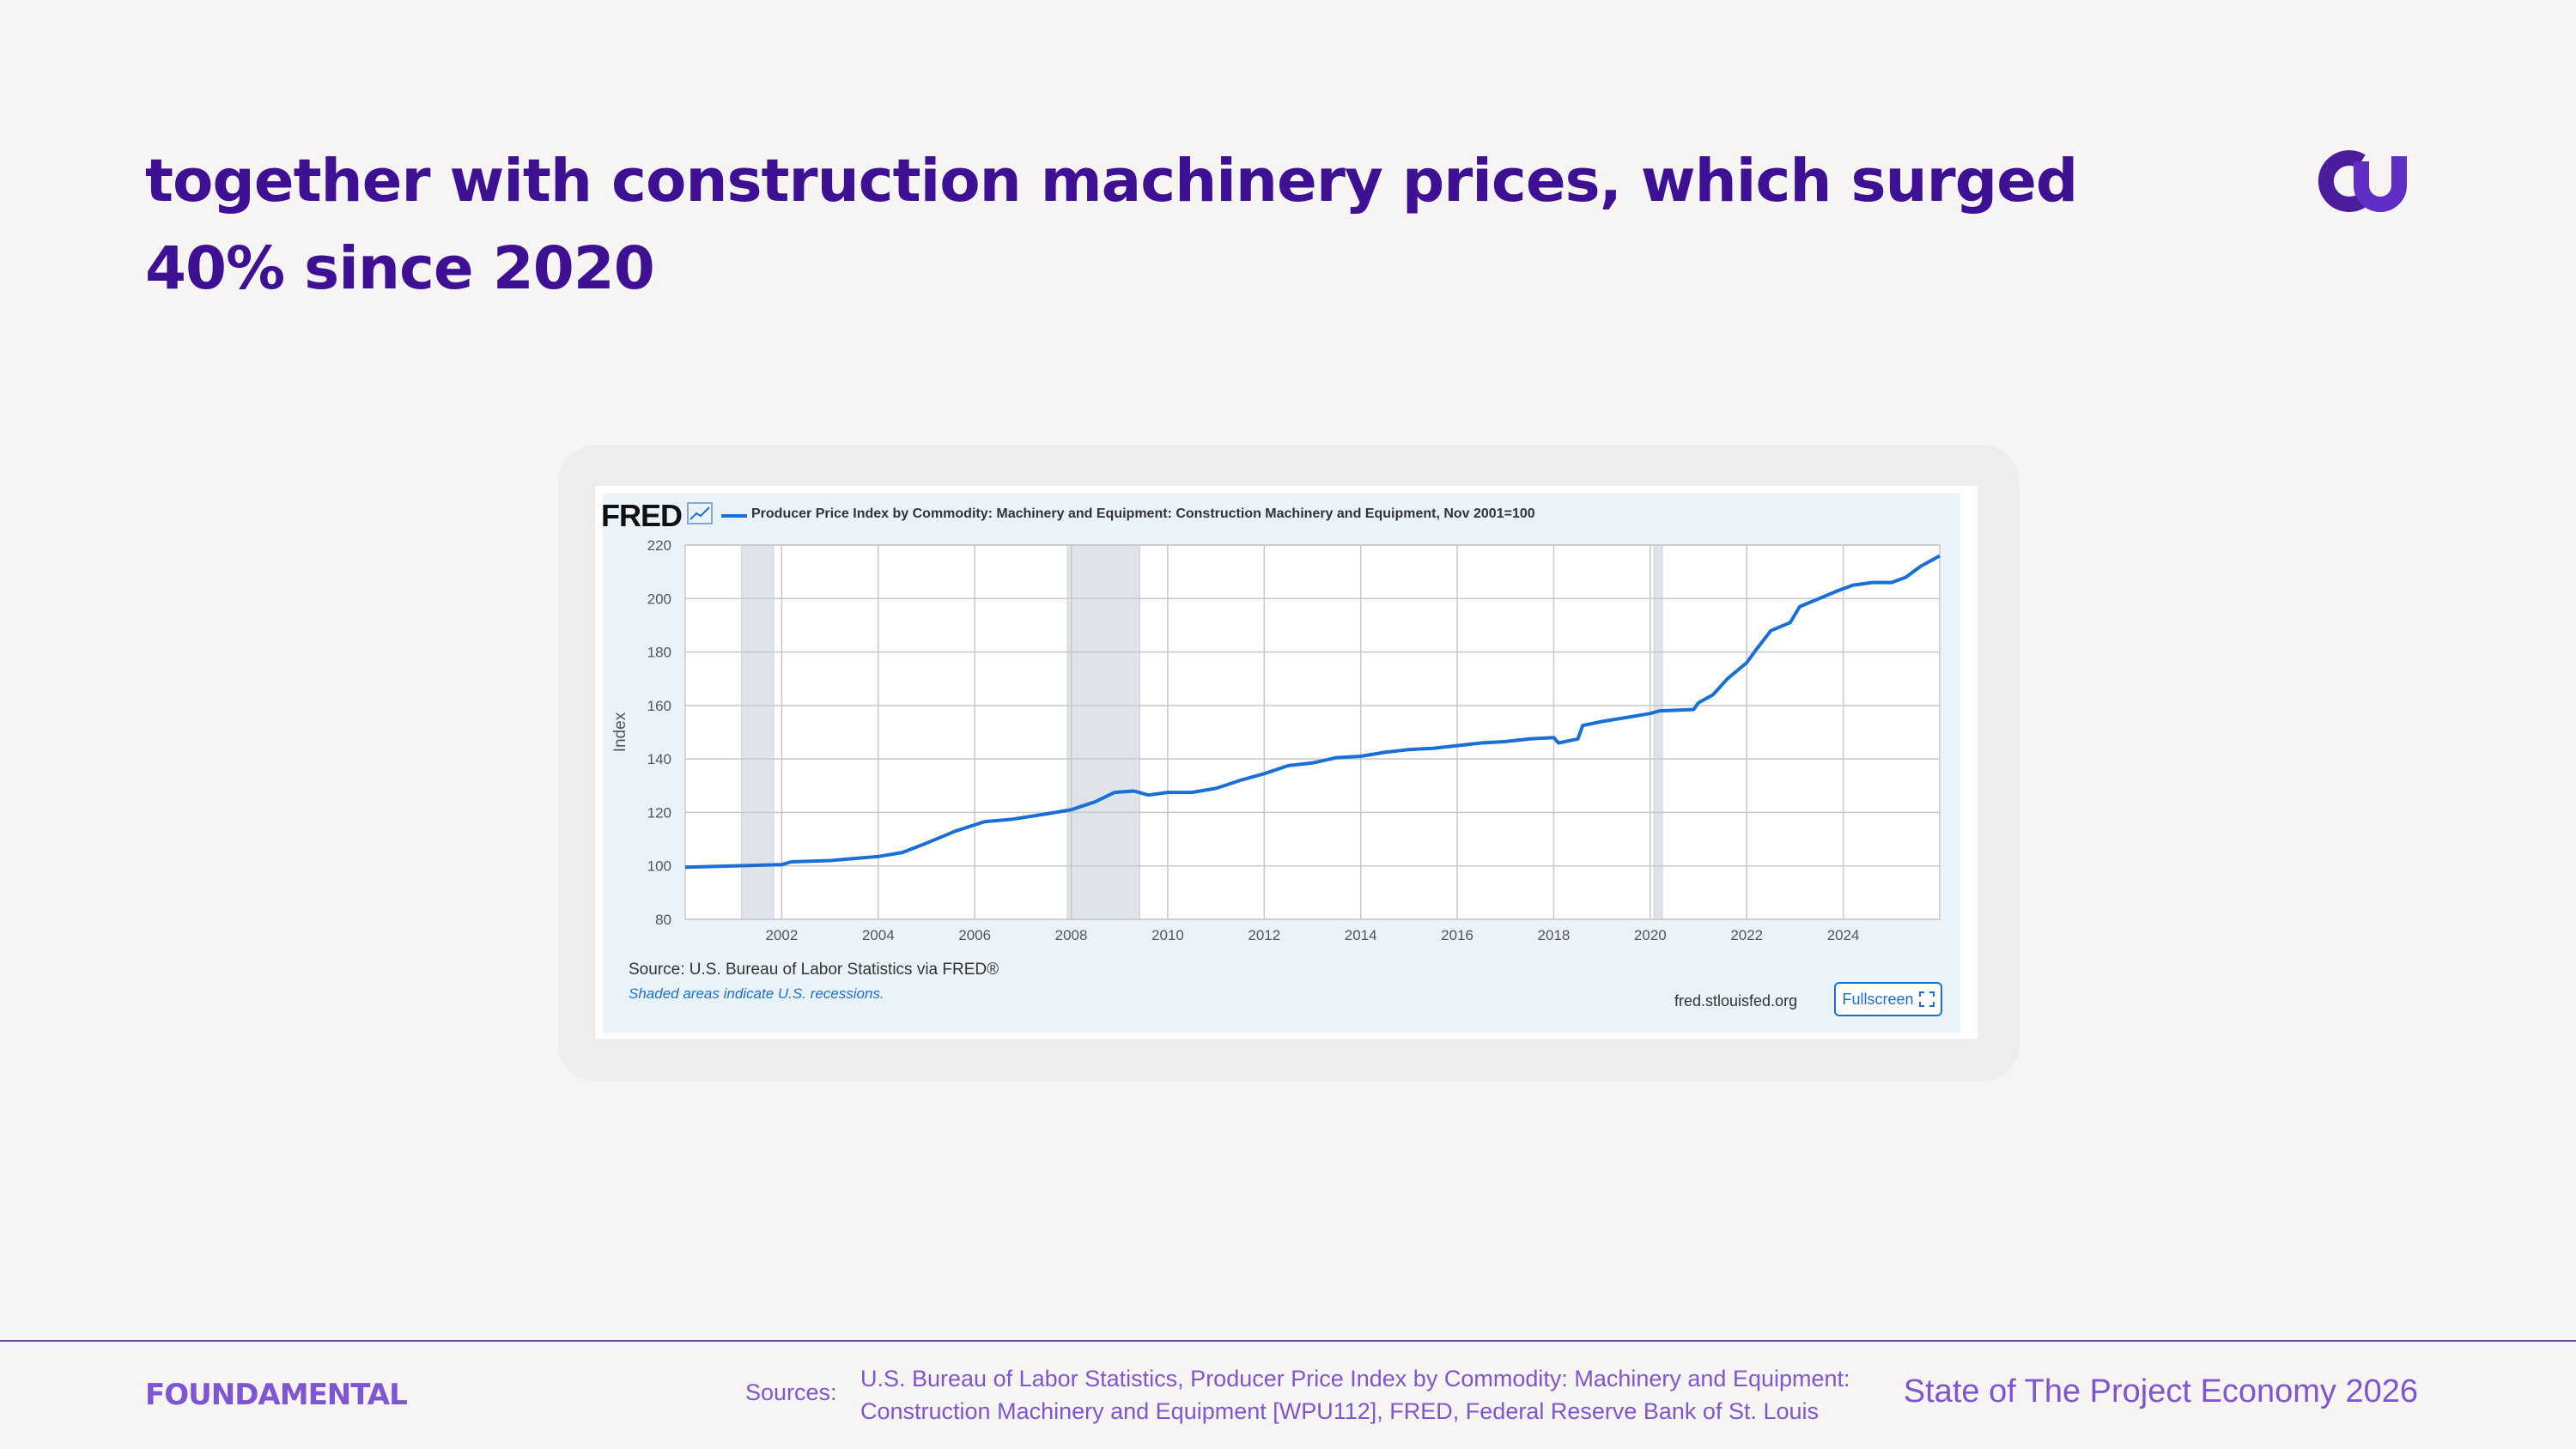  Describe the element at coordinates (659, 759) in the screenshot. I see `y-tick-label: 140` at that location.